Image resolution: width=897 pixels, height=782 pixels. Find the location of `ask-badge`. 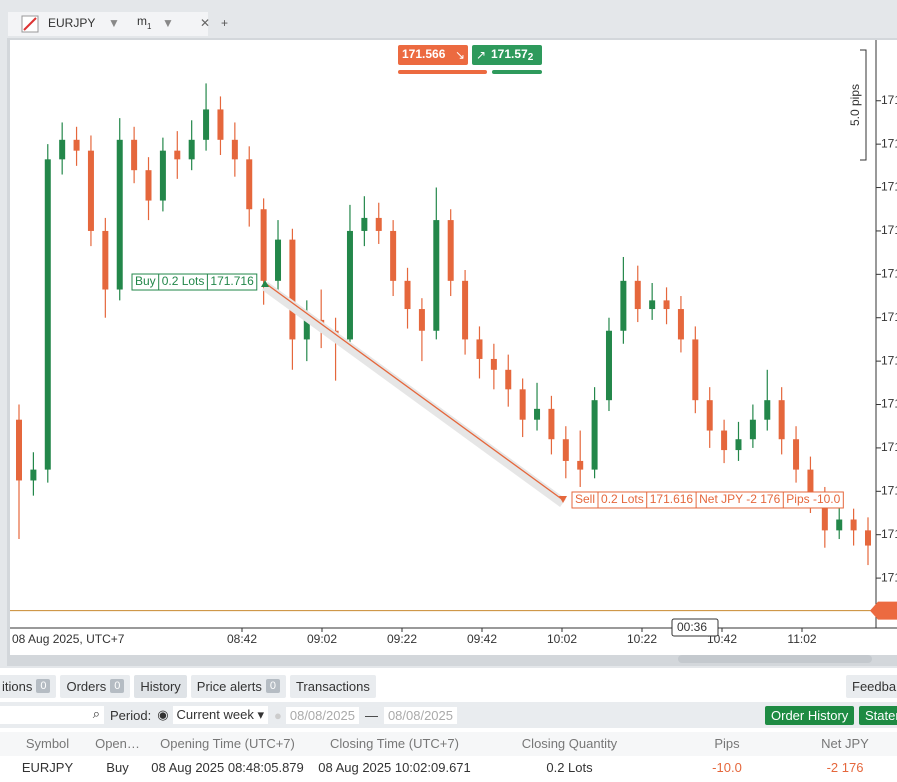

ask-badge is located at coordinates (507, 55).